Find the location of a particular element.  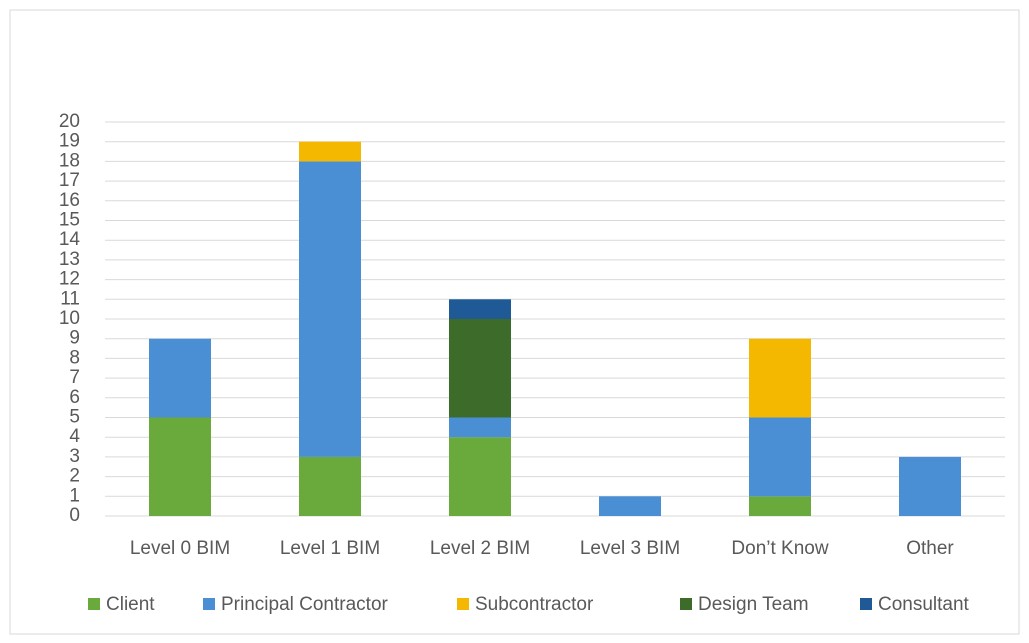

x-tick-label: Level 3 BIM is located at coordinates (630, 548).